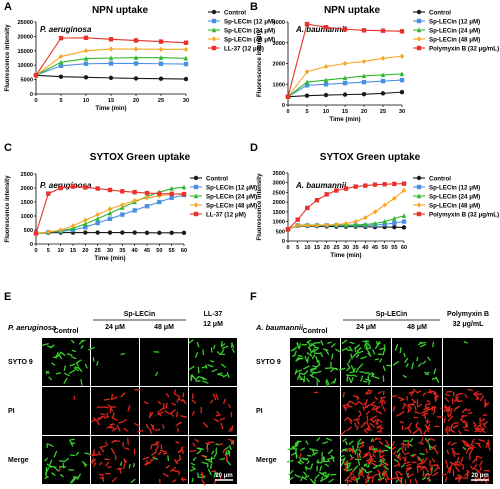 The width and height of the screenshot is (500, 489). Describe the element at coordinates (86, 101) in the screenshot. I see `x-tick-label: 10` at that location.